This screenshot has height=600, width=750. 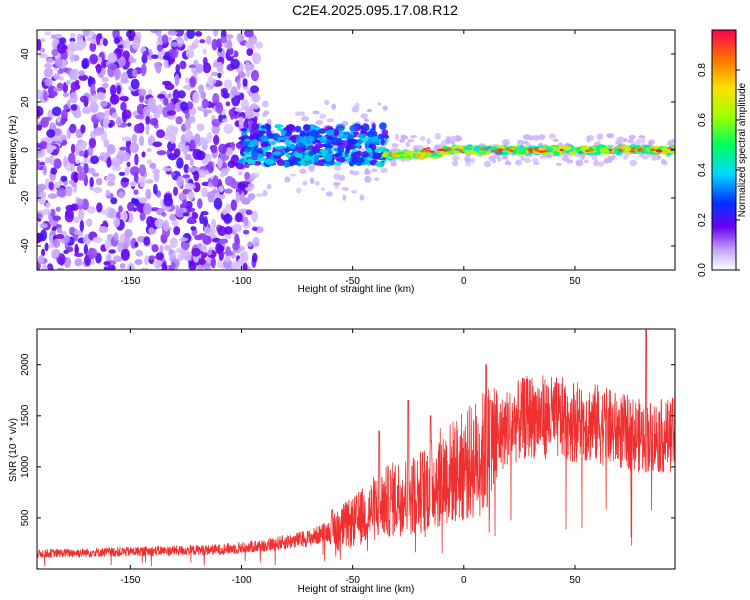 I want to click on x-tick-label: -50, so click(x=352, y=580).